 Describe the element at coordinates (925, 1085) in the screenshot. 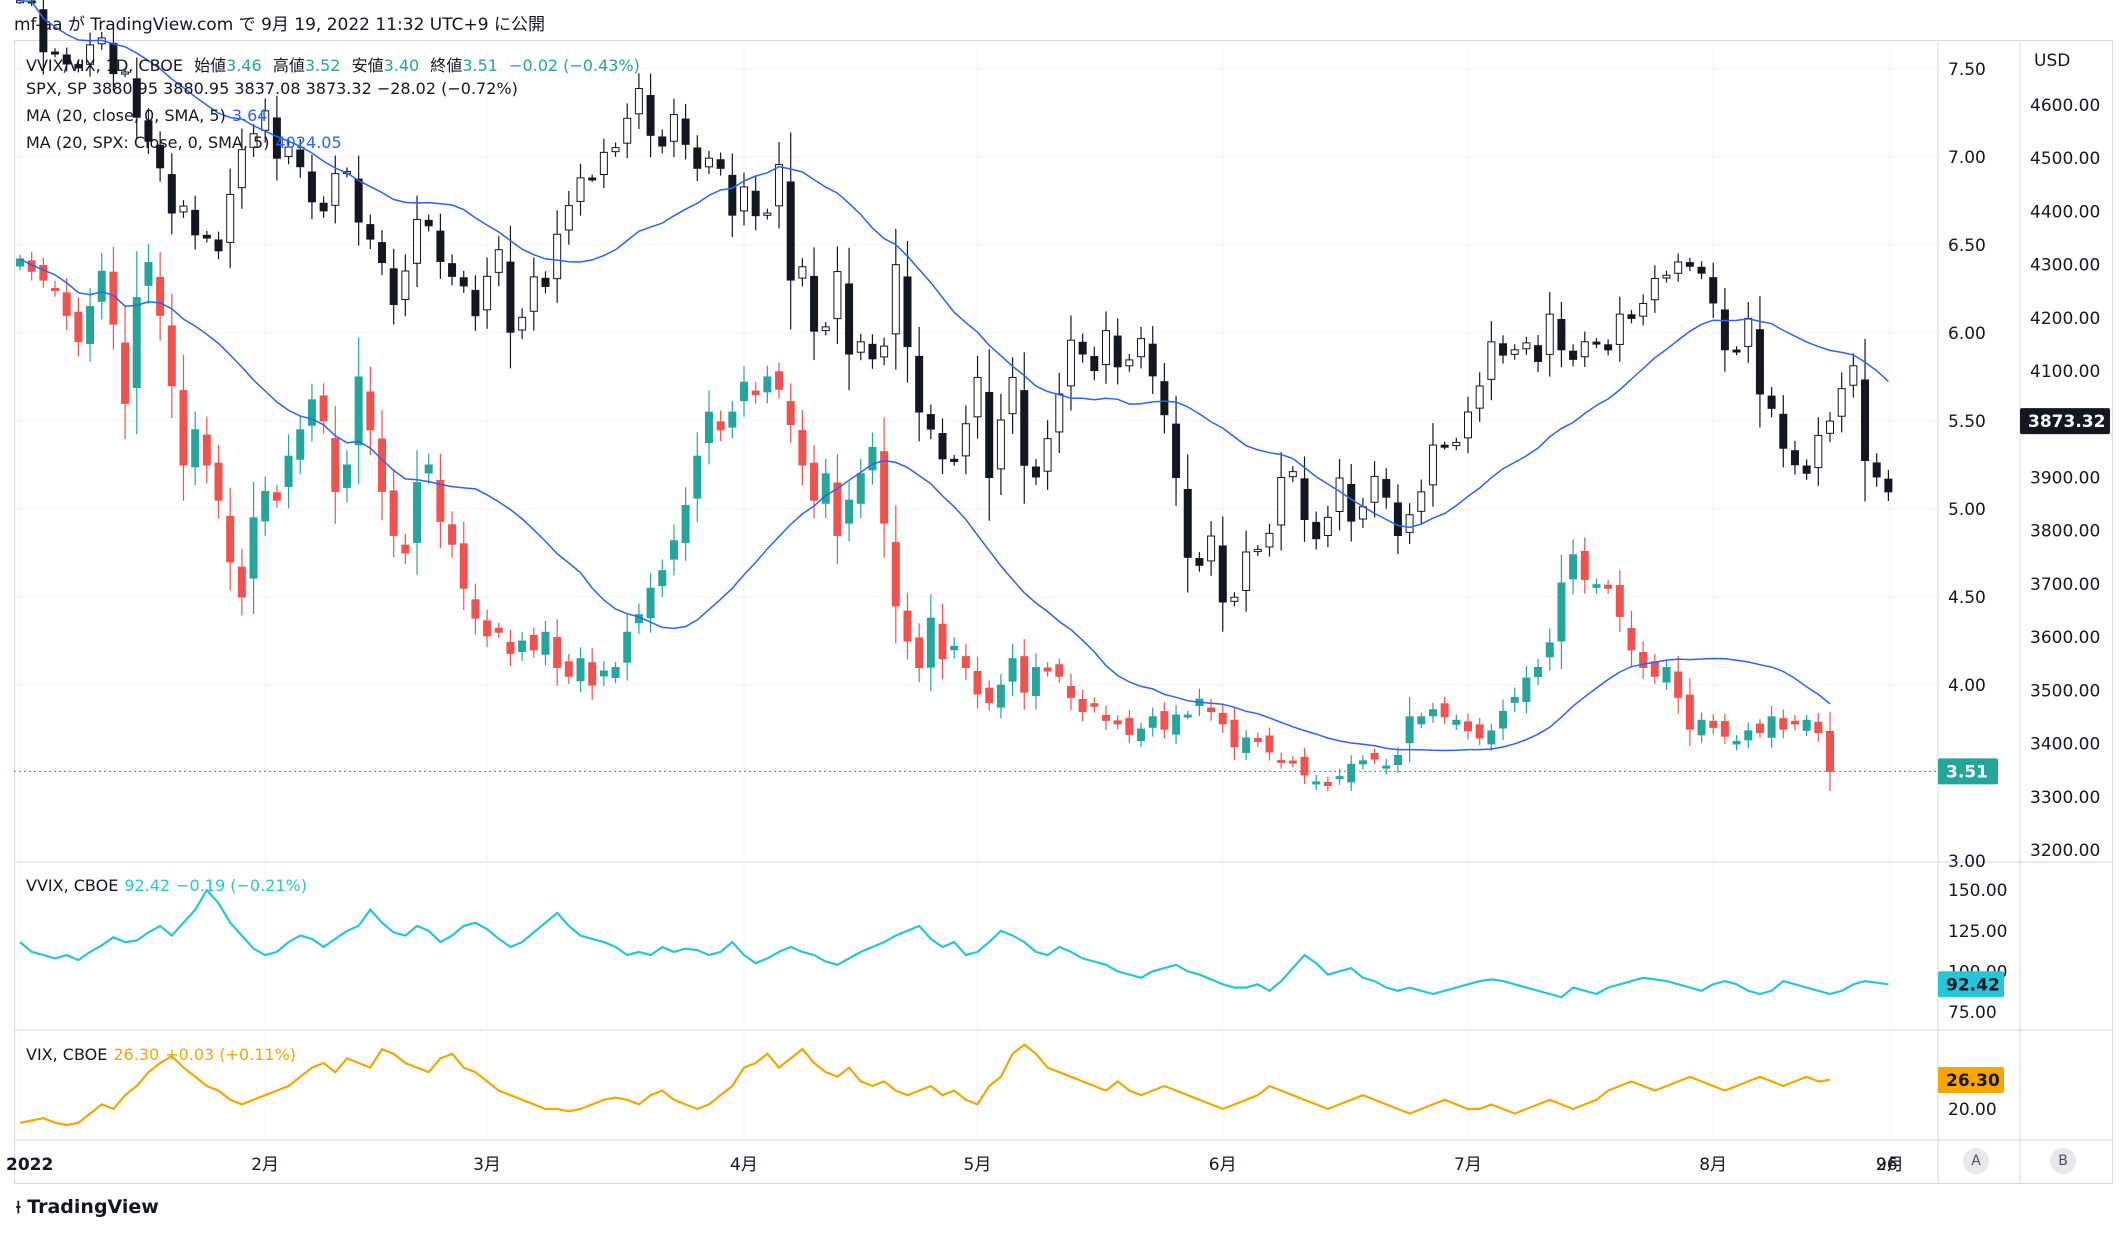

I see `vix-line` at that location.